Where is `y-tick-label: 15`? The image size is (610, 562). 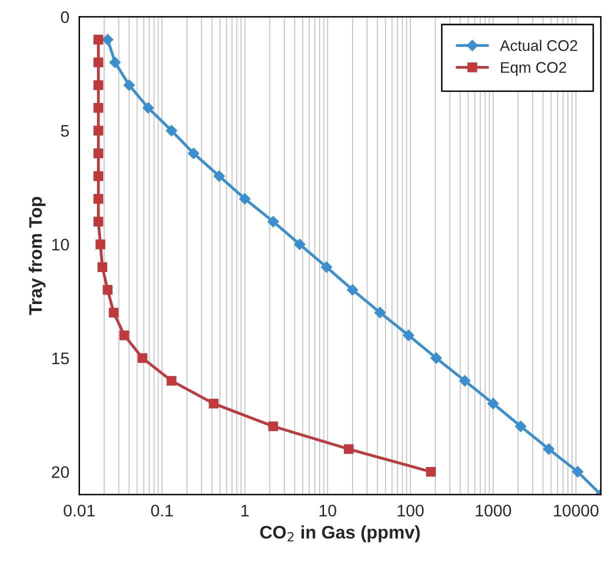
y-tick-label: 15 is located at coordinates (60, 358).